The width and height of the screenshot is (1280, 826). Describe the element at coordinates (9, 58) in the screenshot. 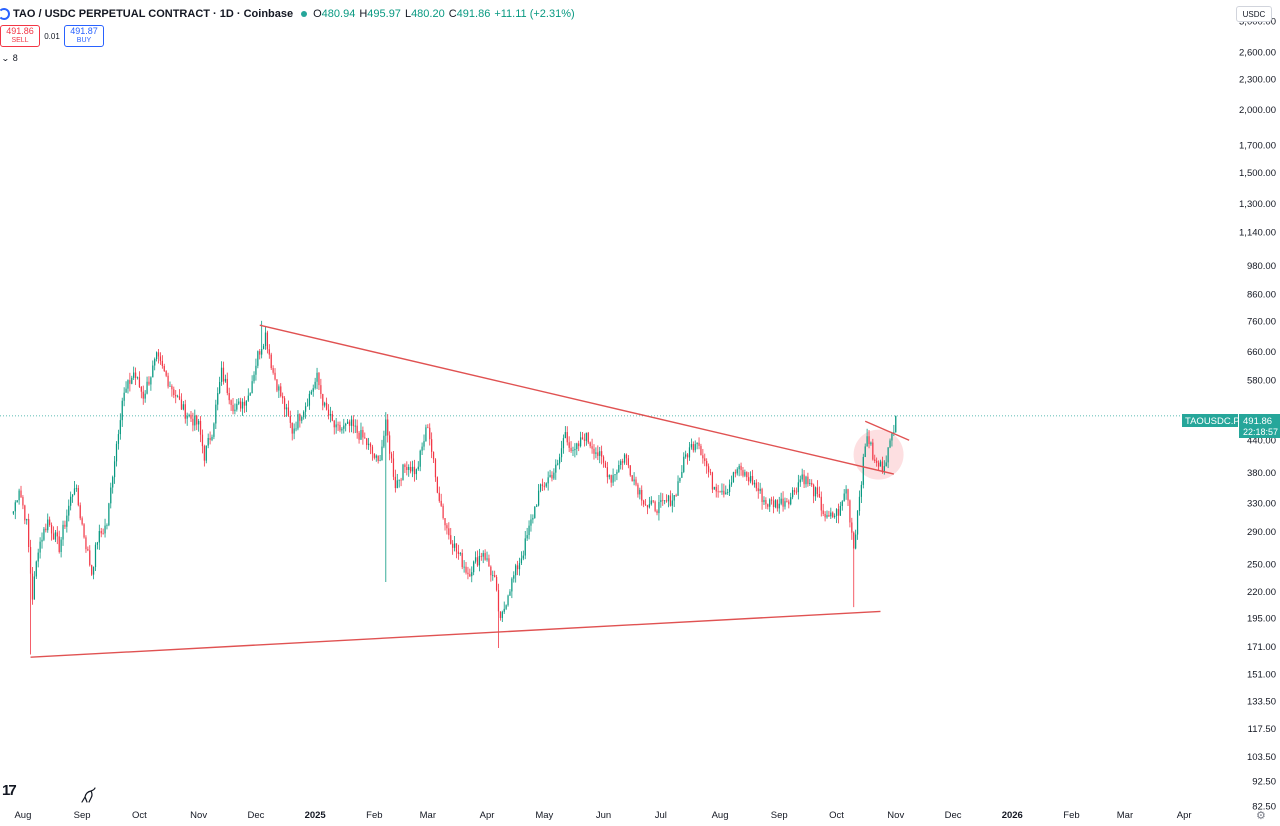

I see `indicators-toggle: ⌄ 8` at that location.